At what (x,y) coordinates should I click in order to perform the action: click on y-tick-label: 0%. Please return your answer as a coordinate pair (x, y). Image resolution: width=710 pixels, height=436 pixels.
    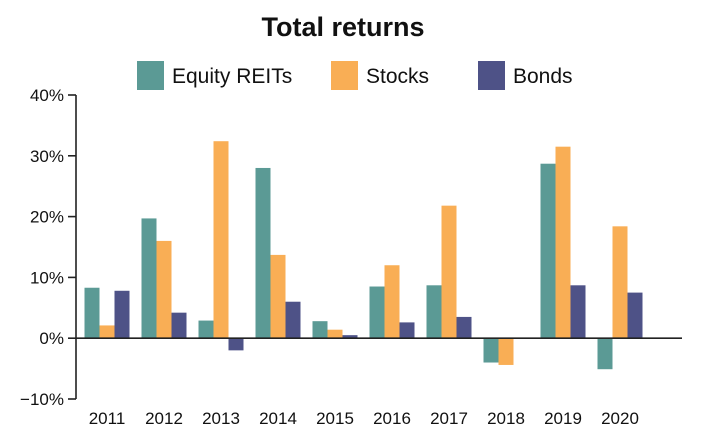
    Looking at the image, I should click on (51, 338).